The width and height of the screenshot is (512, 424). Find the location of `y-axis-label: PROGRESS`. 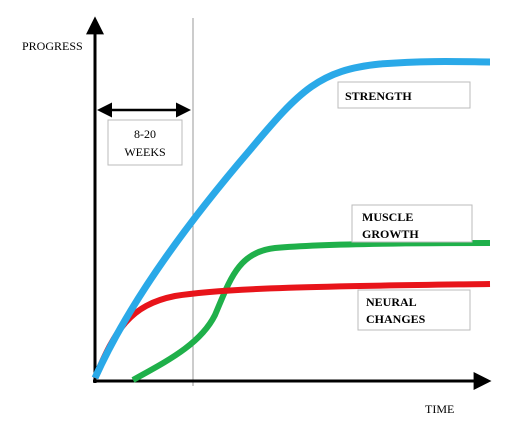

y-axis-label: PROGRESS is located at coordinates (52, 46).